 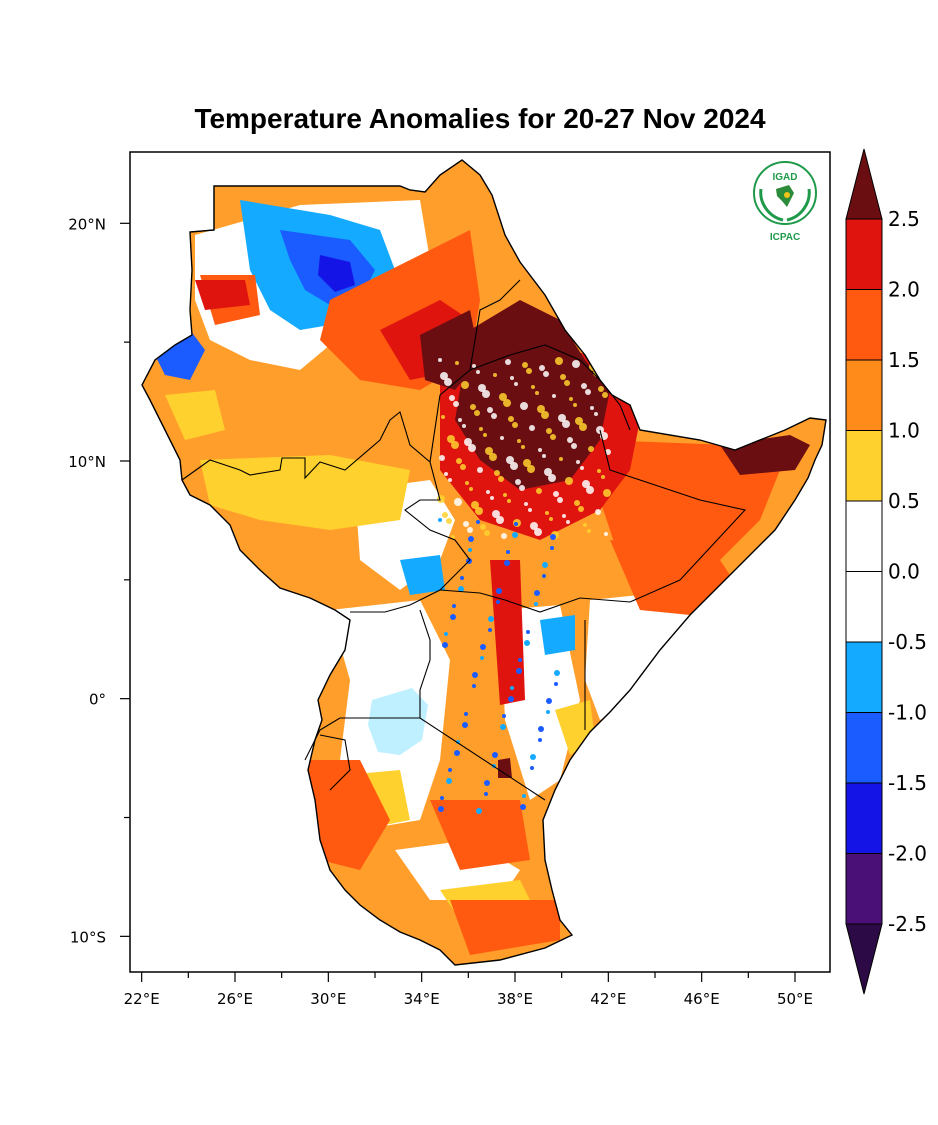 I want to click on x-tick-label: 26°E, so click(x=235, y=999).